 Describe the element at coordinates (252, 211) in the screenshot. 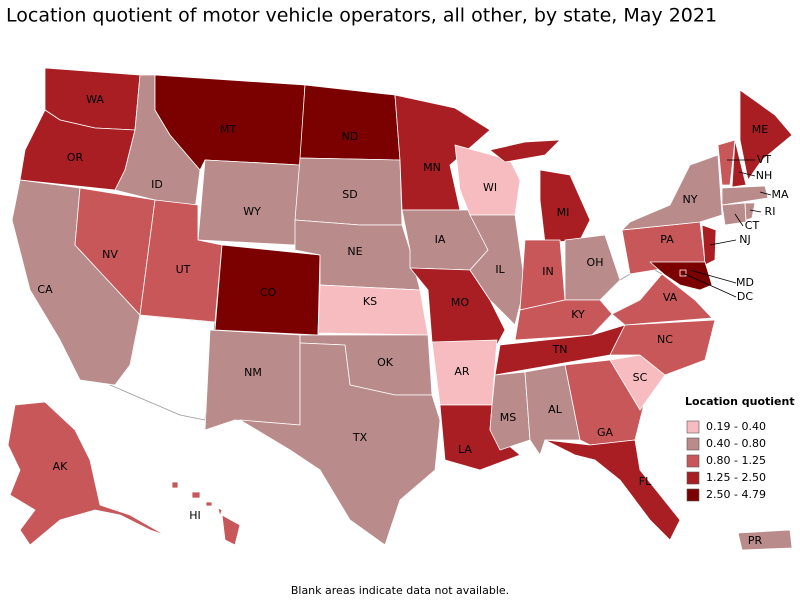

I see `state-label: WY` at that location.